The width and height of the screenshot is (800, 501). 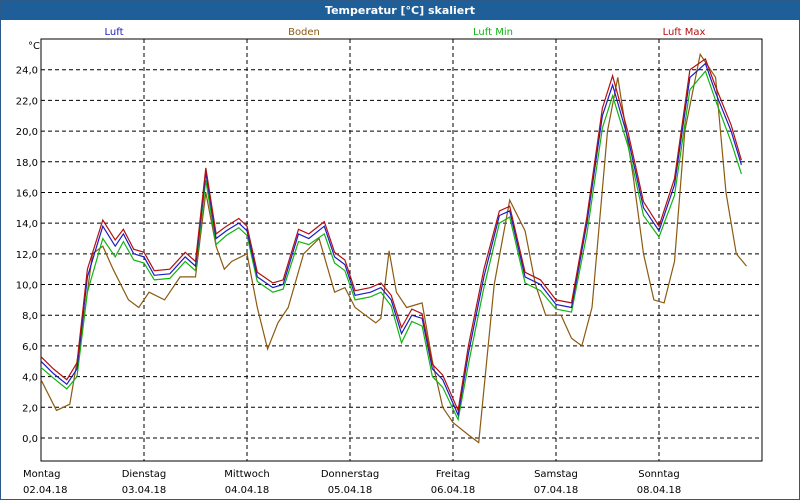 I want to click on y-tick-label: 12,0, so click(x=27, y=255).